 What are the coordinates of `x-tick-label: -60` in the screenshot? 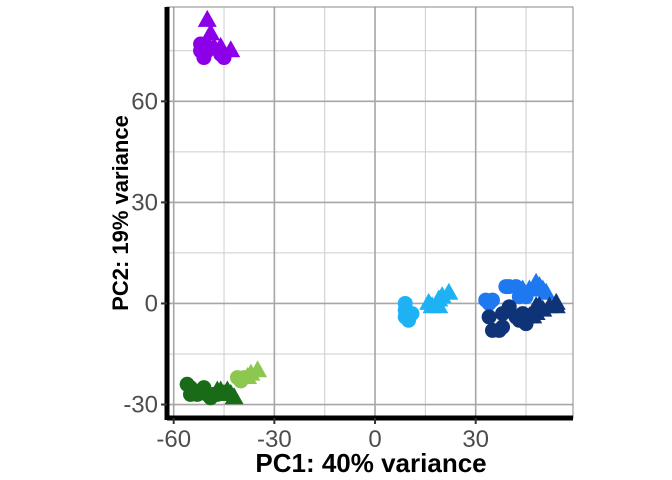 It's located at (173, 439).